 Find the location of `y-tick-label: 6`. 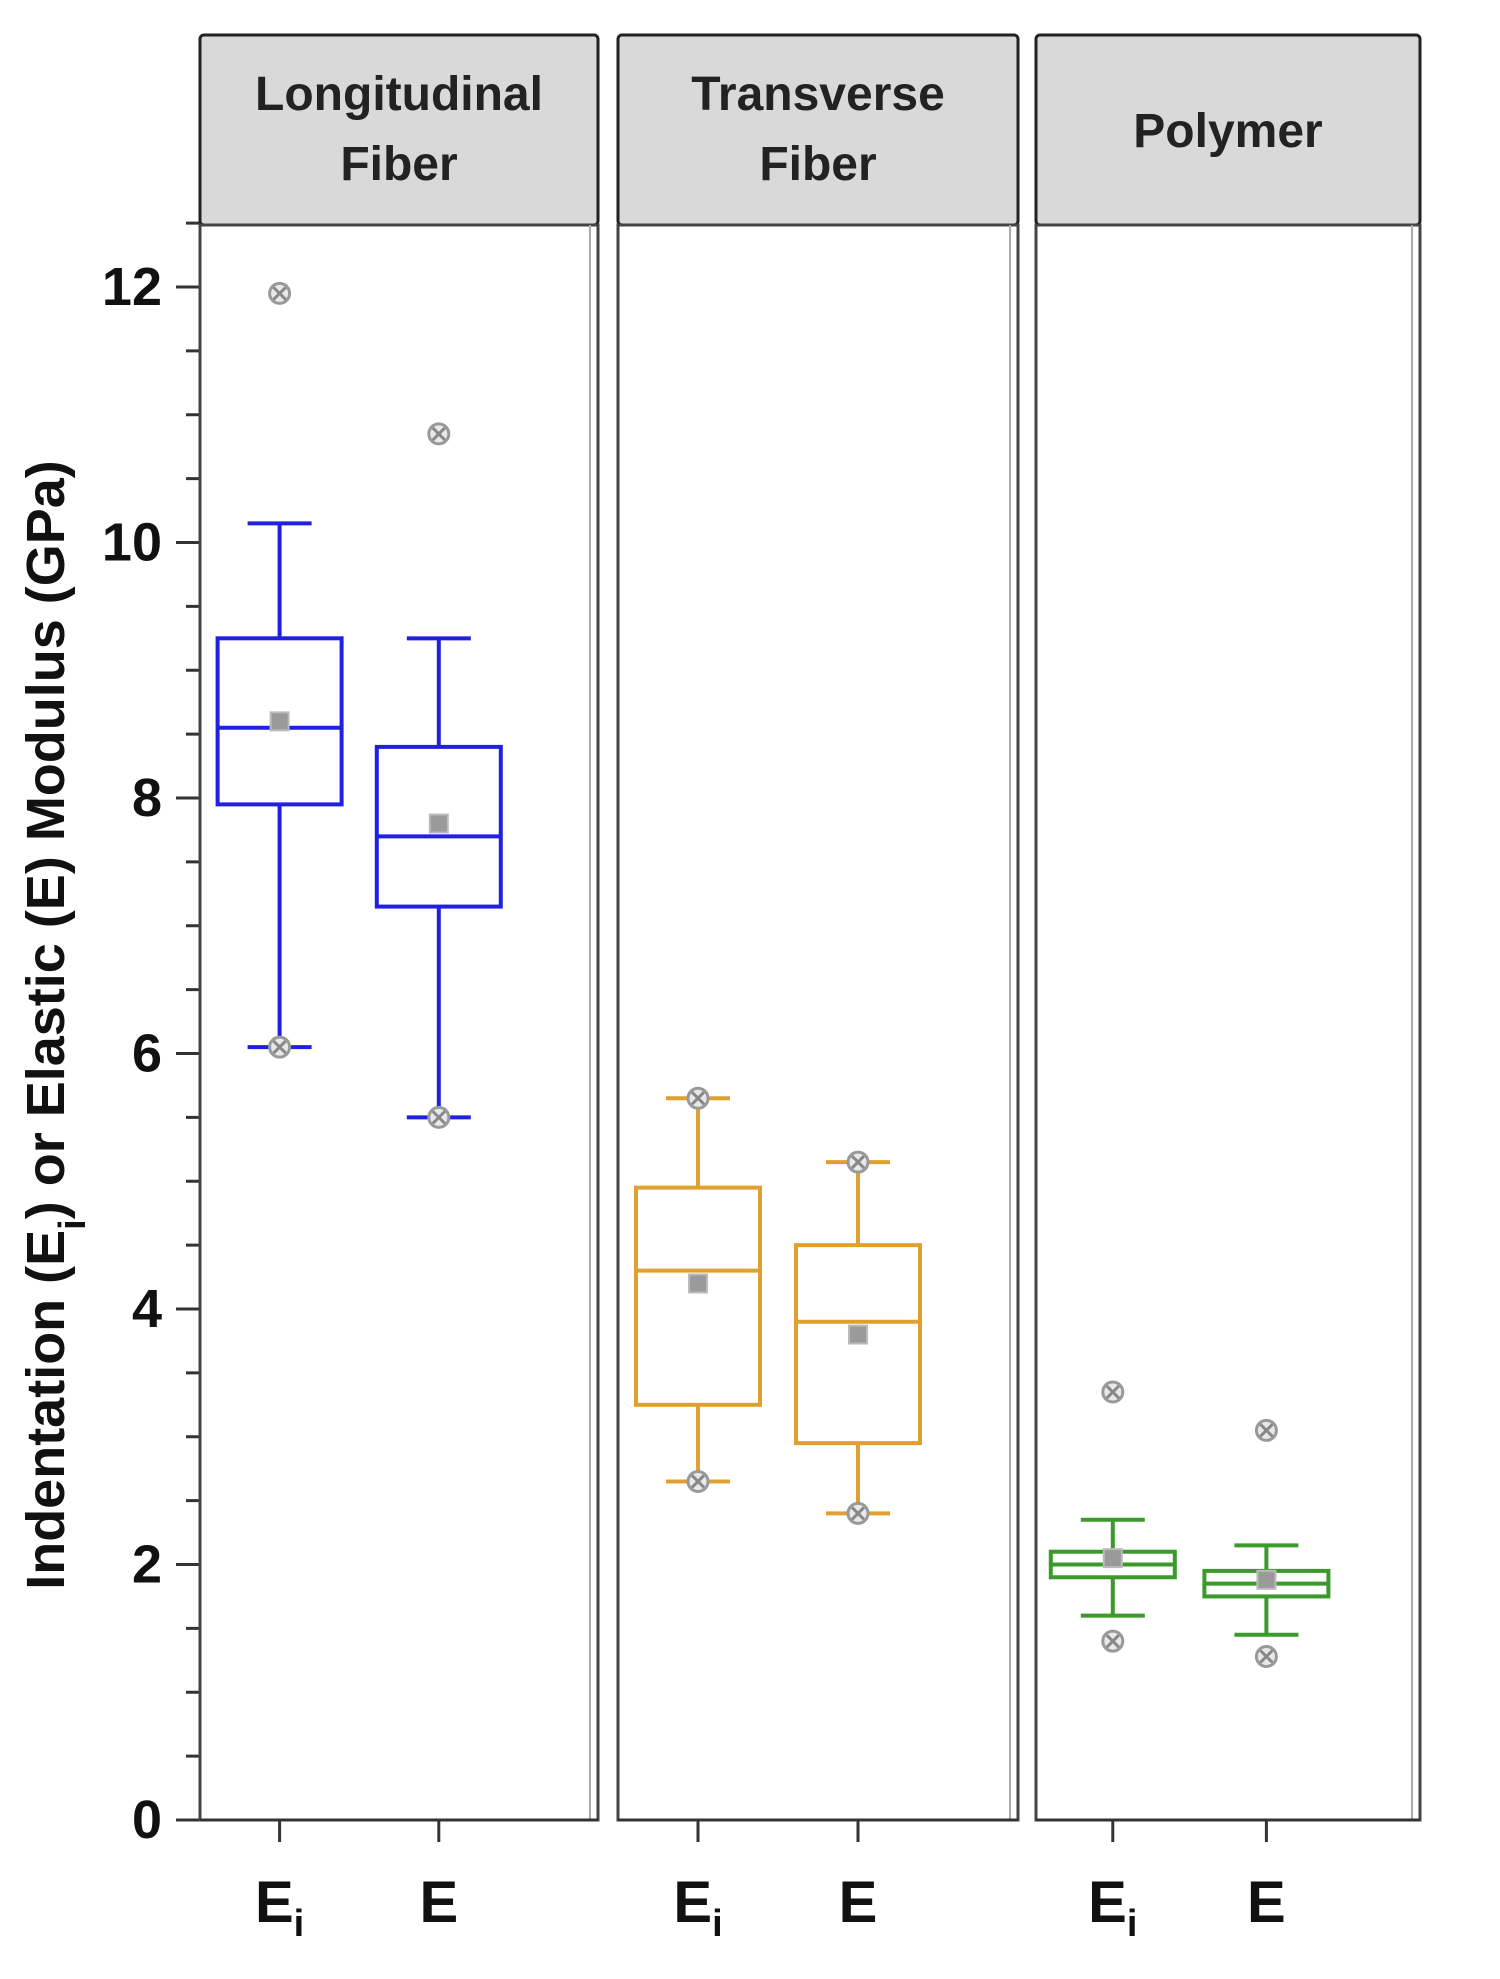

y-tick-label: 6 is located at coordinates (147, 1054).